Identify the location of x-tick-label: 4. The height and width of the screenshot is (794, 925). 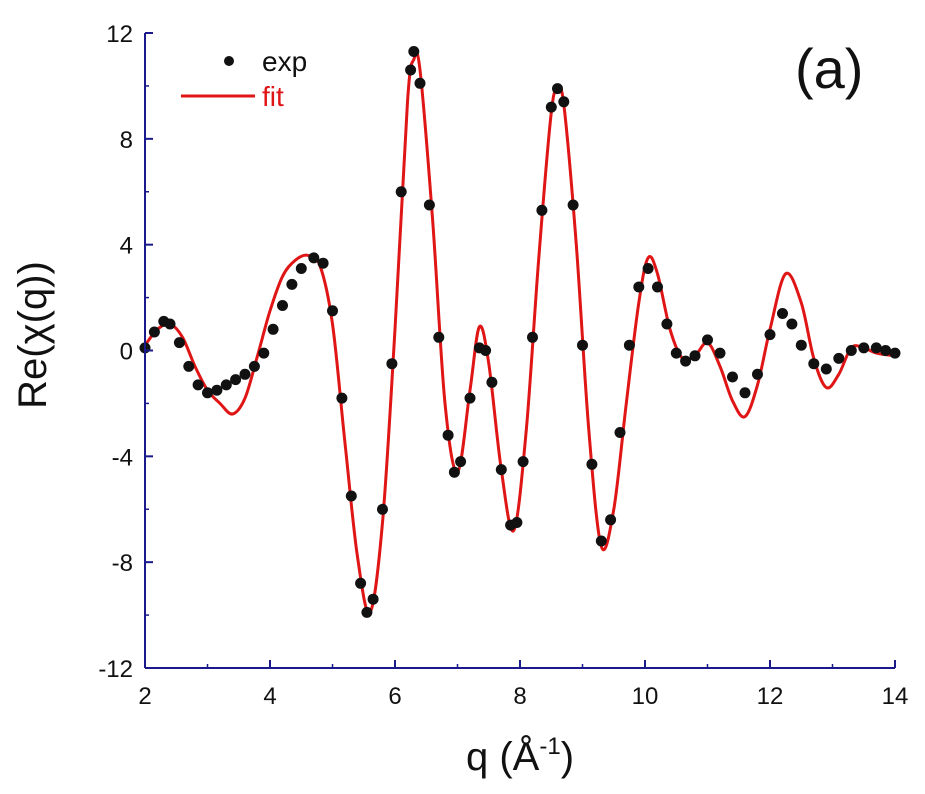
(269, 696).